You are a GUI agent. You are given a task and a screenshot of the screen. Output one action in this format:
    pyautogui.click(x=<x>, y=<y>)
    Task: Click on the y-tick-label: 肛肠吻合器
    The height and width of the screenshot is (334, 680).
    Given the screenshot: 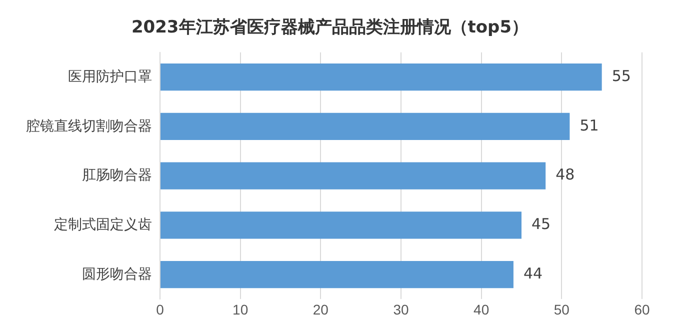 What is the action you would take?
    pyautogui.click(x=117, y=174)
    